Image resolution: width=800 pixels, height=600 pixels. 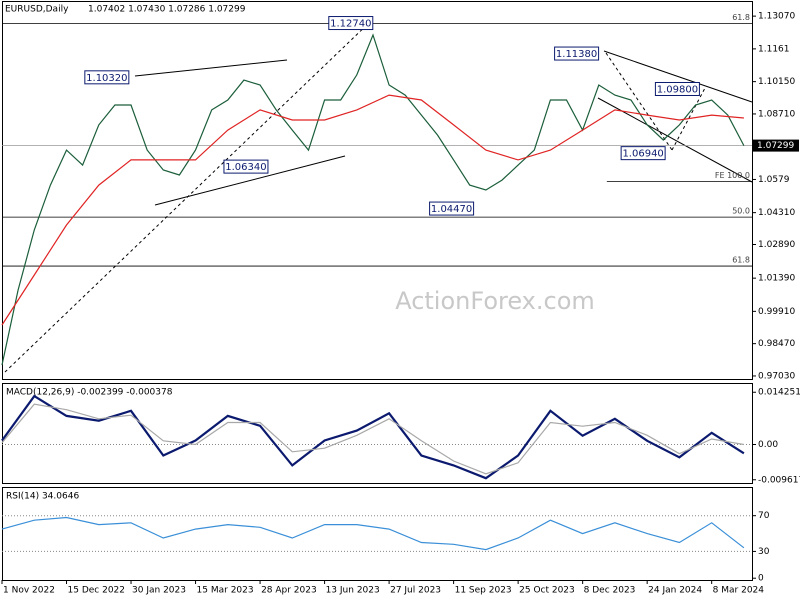 I want to click on price-callout-label: 1.06940, so click(x=642, y=154).